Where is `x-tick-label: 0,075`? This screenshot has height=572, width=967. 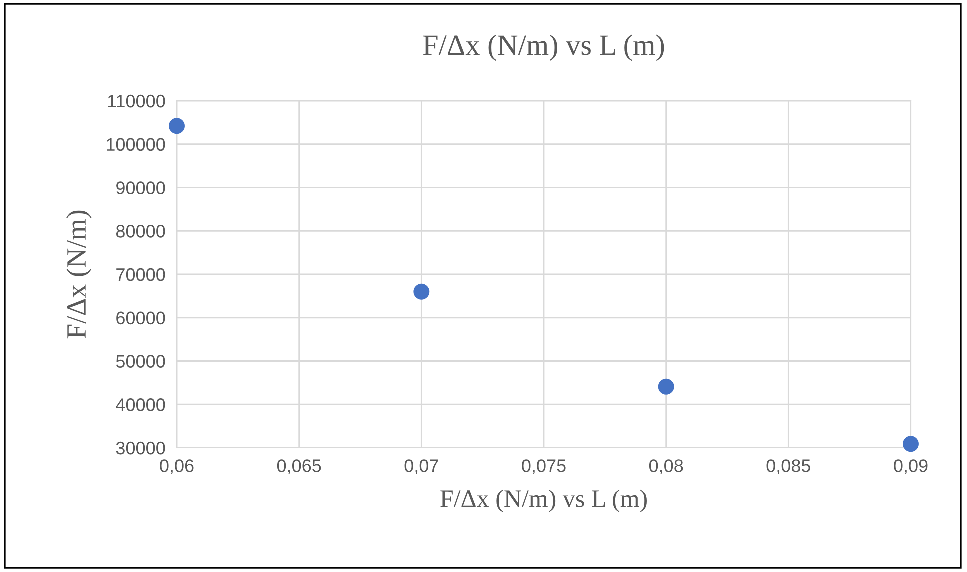 x-tick-label: 0,075 is located at coordinates (544, 467).